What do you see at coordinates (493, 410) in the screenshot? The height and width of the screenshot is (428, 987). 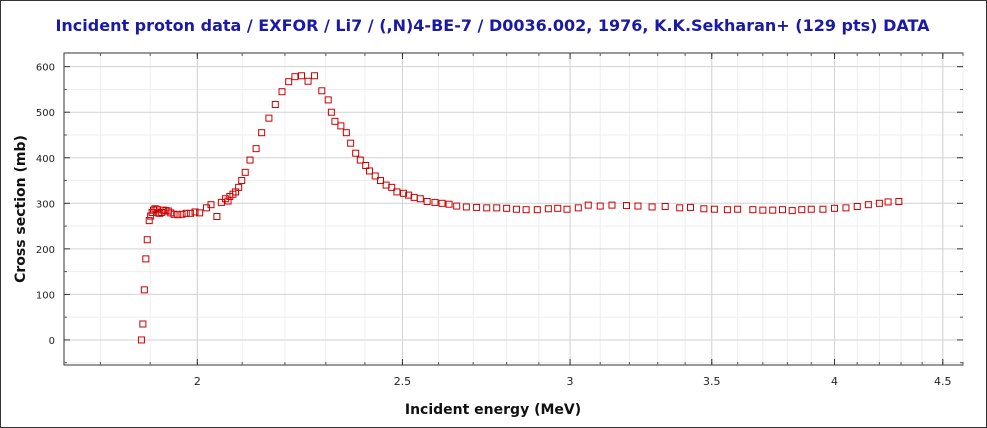 I see `x-axis-label: Incident energy (MeV)` at bounding box center [493, 410].